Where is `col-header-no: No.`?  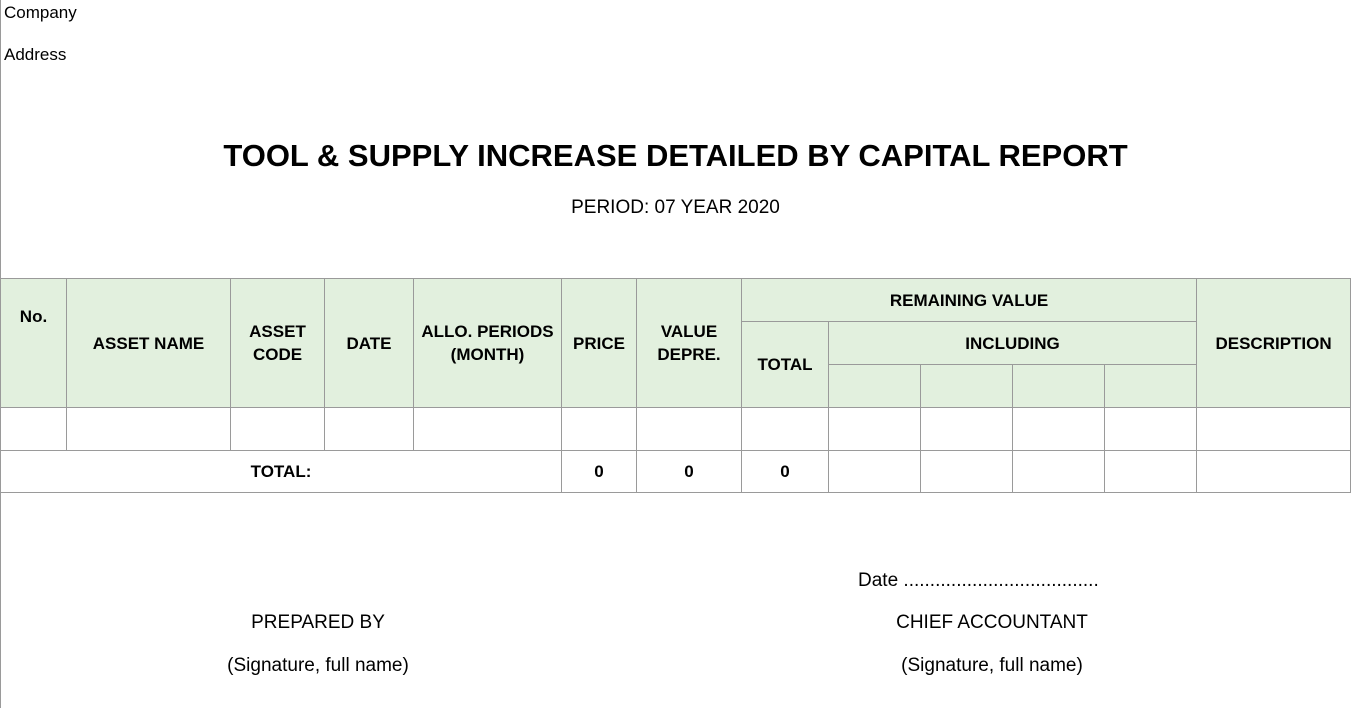 col-header-no: No. is located at coordinates (33, 343).